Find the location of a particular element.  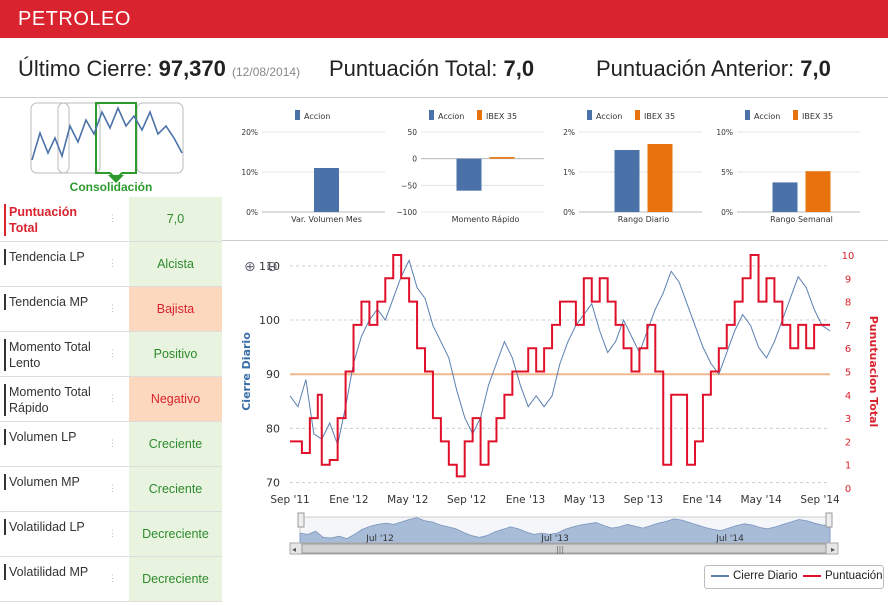

last-close: Último Cierre: 97,370 (12/08/2014) is located at coordinates (159, 69).